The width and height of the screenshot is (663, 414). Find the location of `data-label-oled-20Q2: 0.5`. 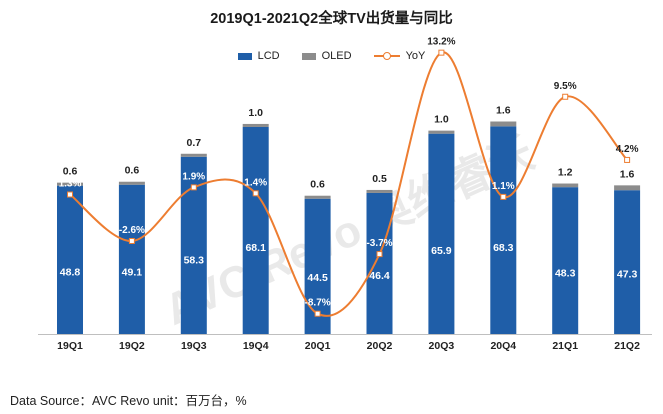

data-label-oled-20Q2: 0.5 is located at coordinates (379, 179).